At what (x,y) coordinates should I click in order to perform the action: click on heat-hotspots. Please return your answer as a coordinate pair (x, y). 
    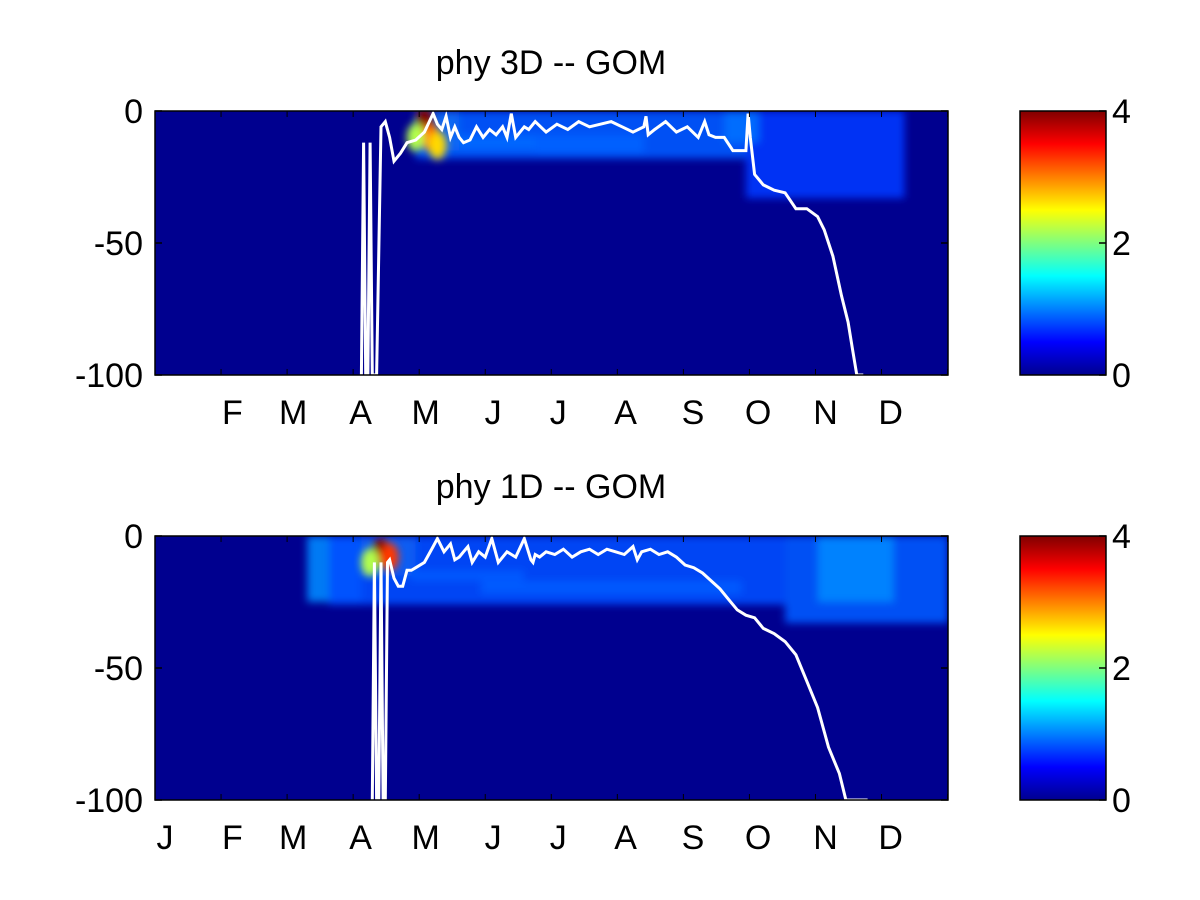
    Looking at the image, I should click on (426, 135).